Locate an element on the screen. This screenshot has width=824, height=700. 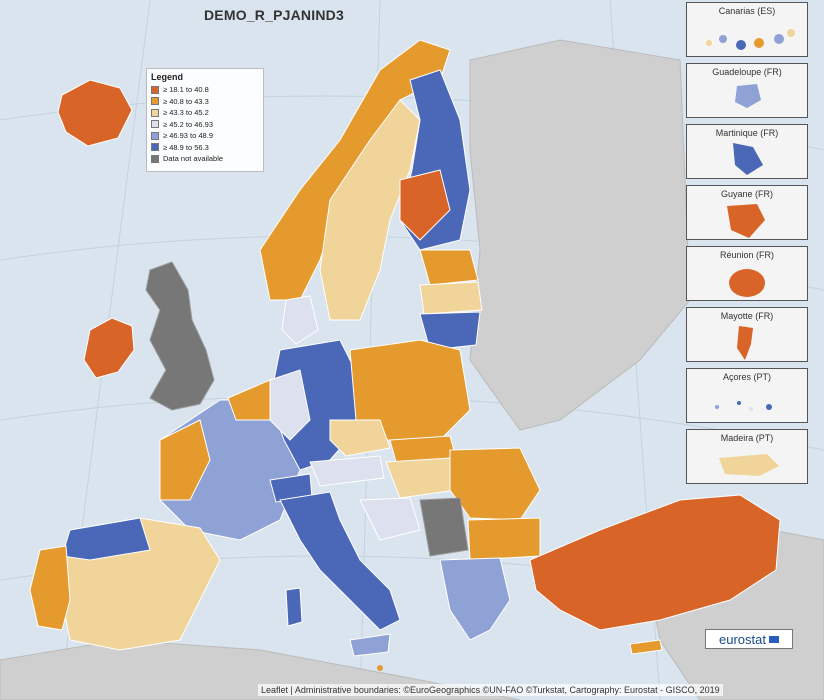
legend-item: ≥ 40.8 to 43.3 is located at coordinates (205, 102).